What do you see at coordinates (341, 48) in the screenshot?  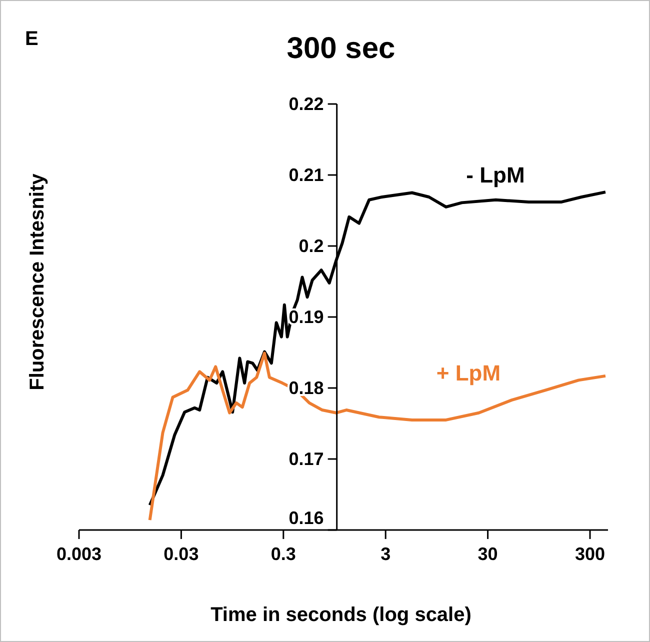 I see `chart-title: 300 sec` at bounding box center [341, 48].